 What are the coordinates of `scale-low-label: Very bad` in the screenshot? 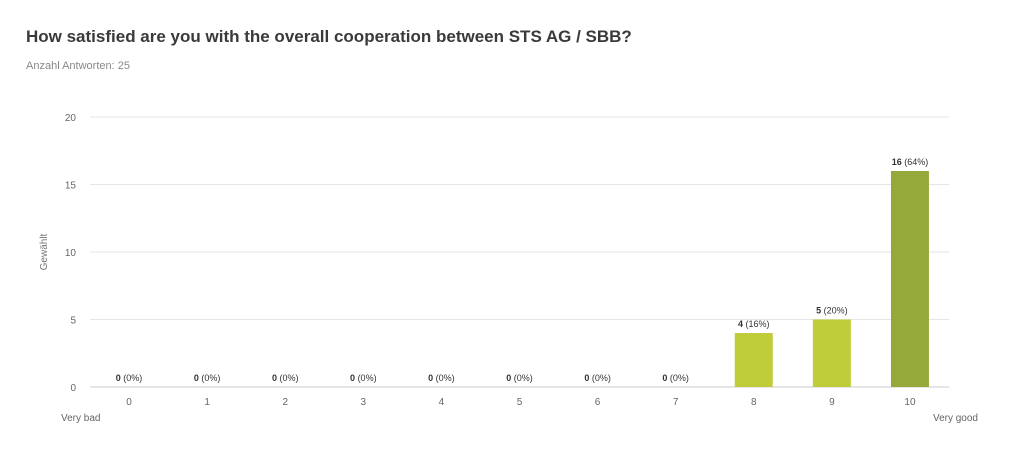 It's located at (80, 418).